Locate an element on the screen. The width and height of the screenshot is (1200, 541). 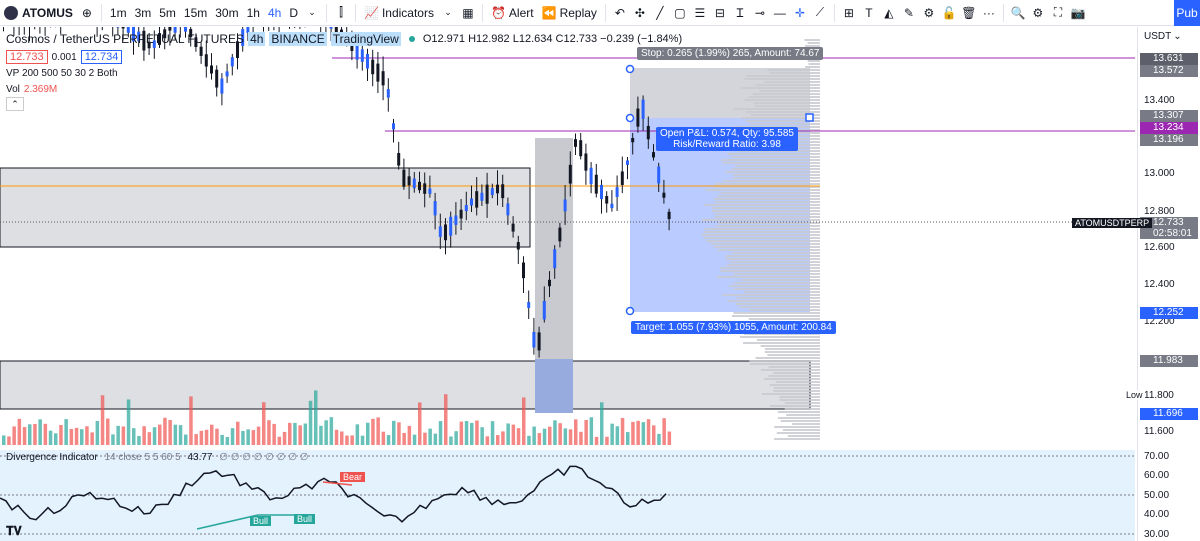
indicators-button: 📈 Indicators is located at coordinates (398, 12).